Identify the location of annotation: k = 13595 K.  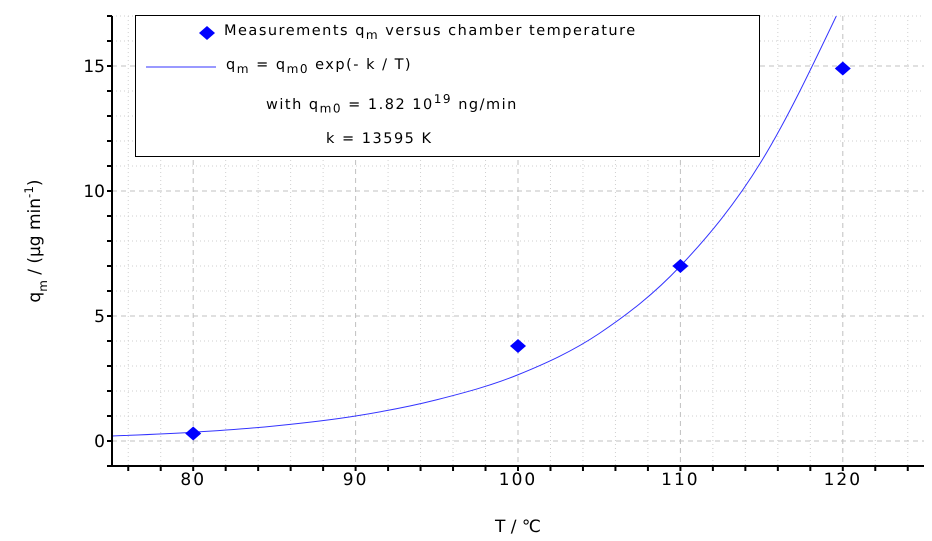
(379, 139).